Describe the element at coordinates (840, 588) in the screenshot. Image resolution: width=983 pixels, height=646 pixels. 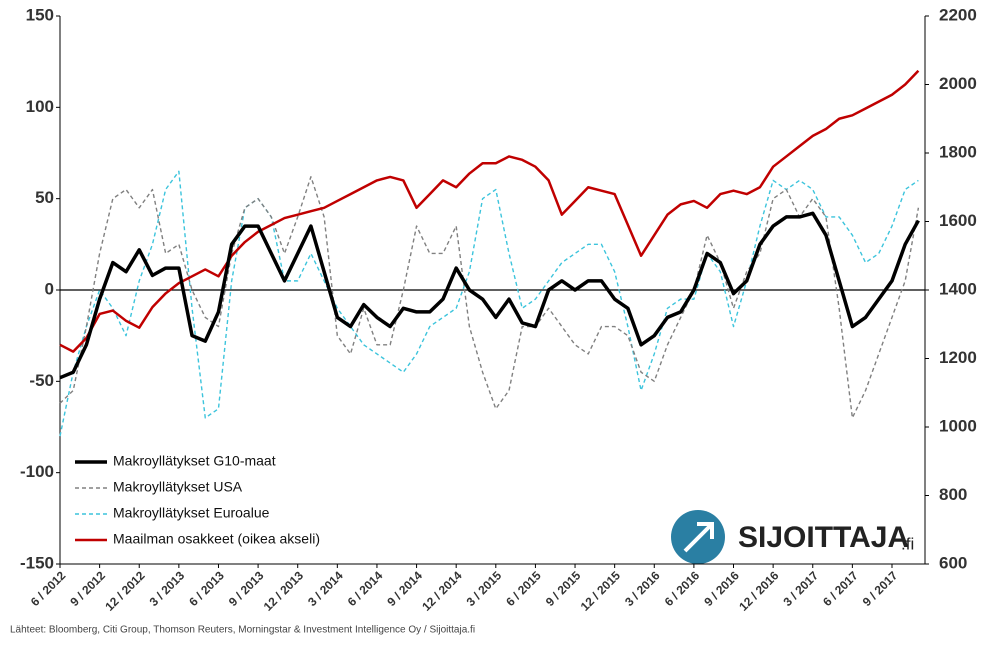
I see `x-tick-label: 6 / 2017` at that location.